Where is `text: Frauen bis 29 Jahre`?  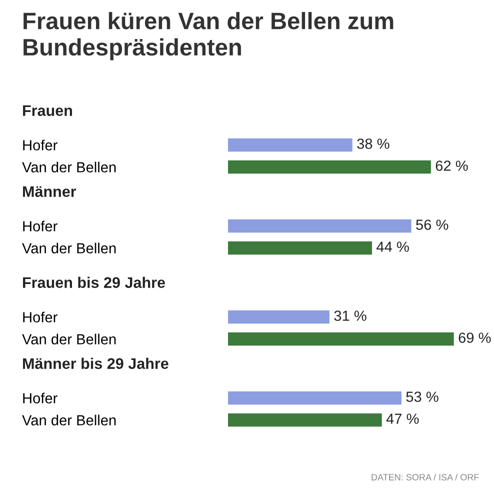
text: Frauen bis 29 Jahre is located at coordinates (94, 282).